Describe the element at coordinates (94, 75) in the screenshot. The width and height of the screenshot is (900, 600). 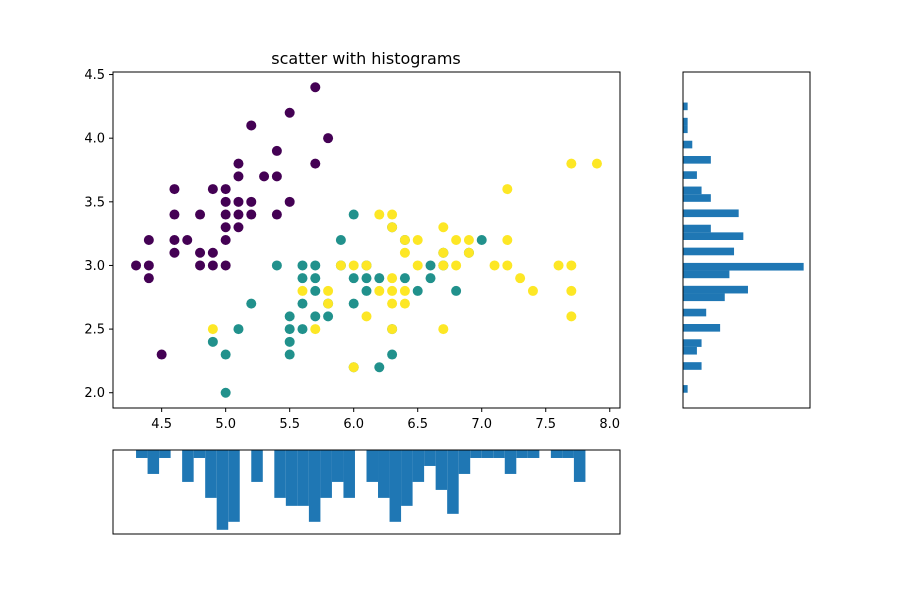
I see `y-tick-label: 4.5` at that location.